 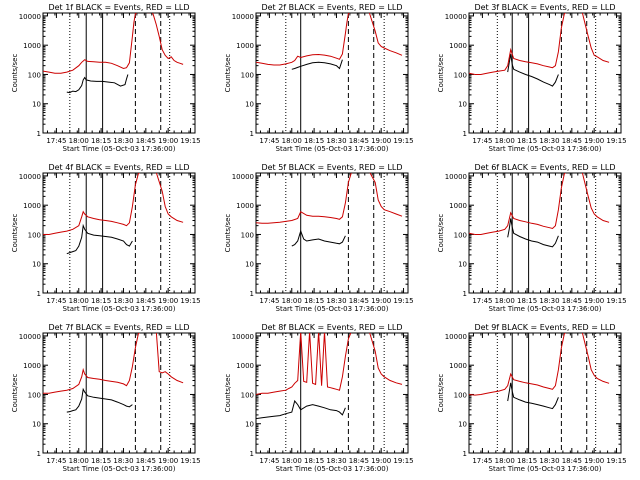 I want to click on panel-title: Det 2f BLACK = Events, RED = LLD, so click(x=331, y=7).